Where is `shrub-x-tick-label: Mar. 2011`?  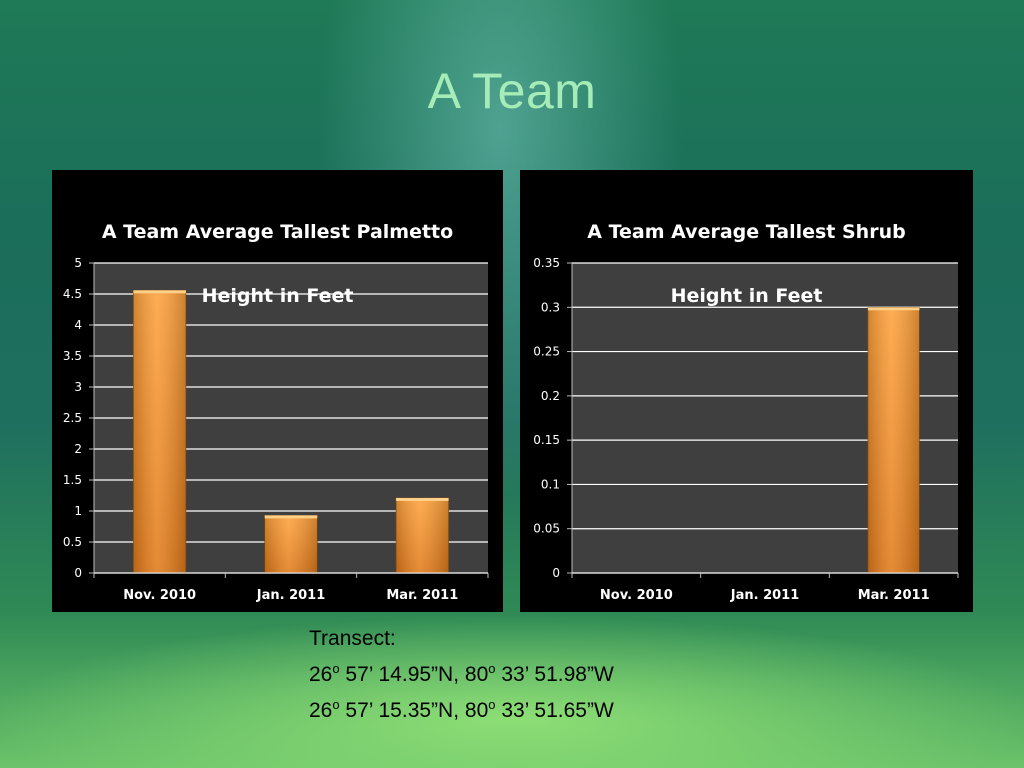 shrub-x-tick-label: Mar. 2011 is located at coordinates (894, 595).